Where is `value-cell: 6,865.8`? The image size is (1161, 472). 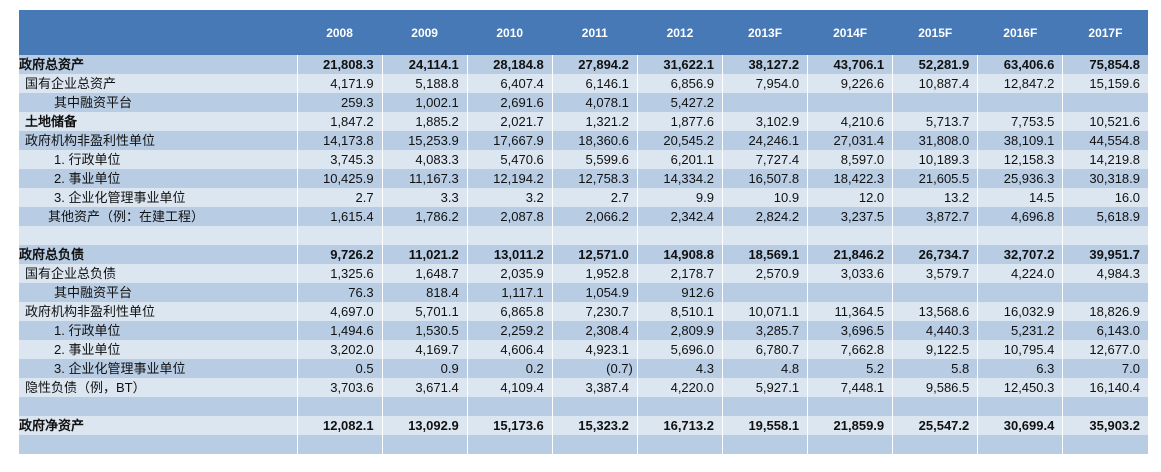
value-cell: 6,865.8 is located at coordinates (509, 311).